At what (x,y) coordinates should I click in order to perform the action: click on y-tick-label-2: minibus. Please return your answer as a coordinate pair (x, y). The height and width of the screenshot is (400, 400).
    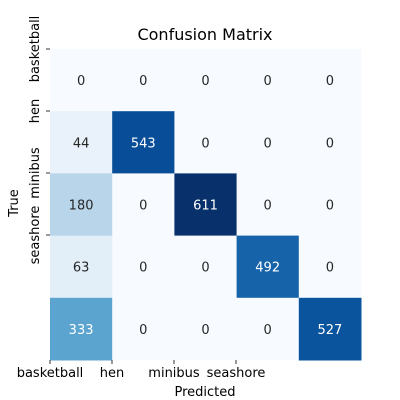
    Looking at the image, I should click on (35, 173).